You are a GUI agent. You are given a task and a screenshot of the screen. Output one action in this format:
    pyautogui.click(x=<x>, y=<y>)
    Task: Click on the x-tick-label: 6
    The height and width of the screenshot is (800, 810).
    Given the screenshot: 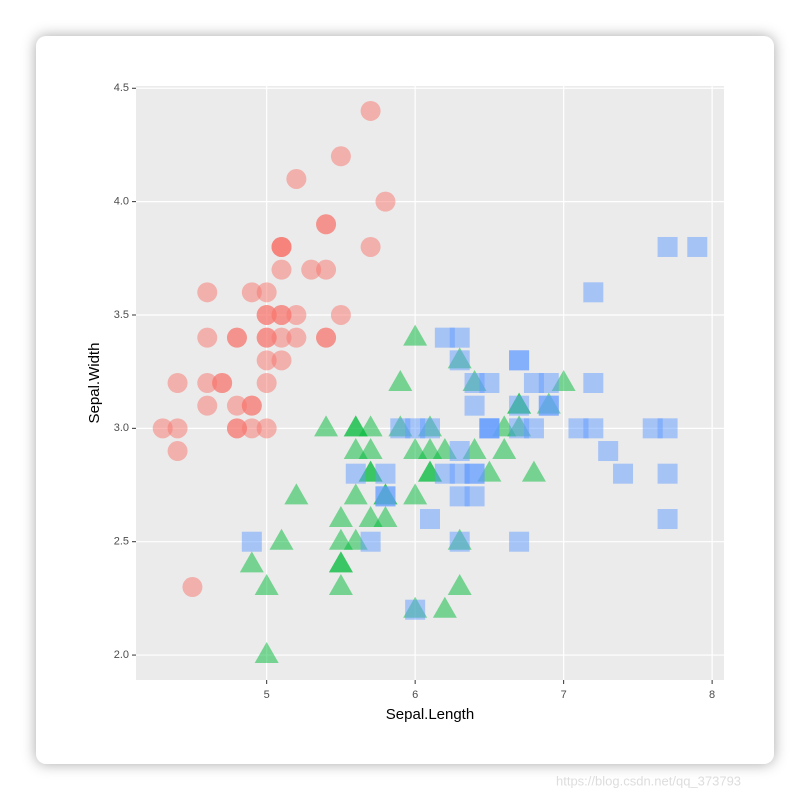 What is the action you would take?
    pyautogui.click(x=415, y=695)
    